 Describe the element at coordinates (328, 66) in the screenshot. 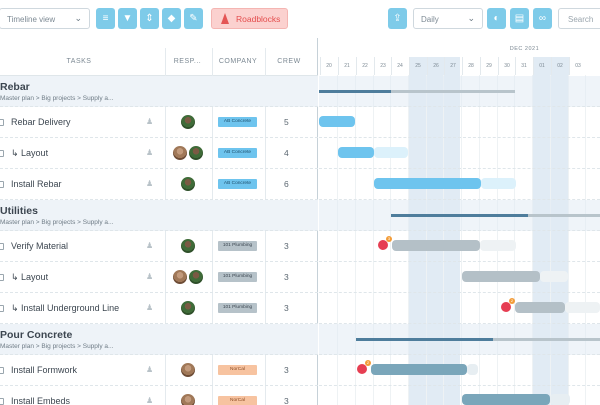

I see `day-cell: 20` at that location.